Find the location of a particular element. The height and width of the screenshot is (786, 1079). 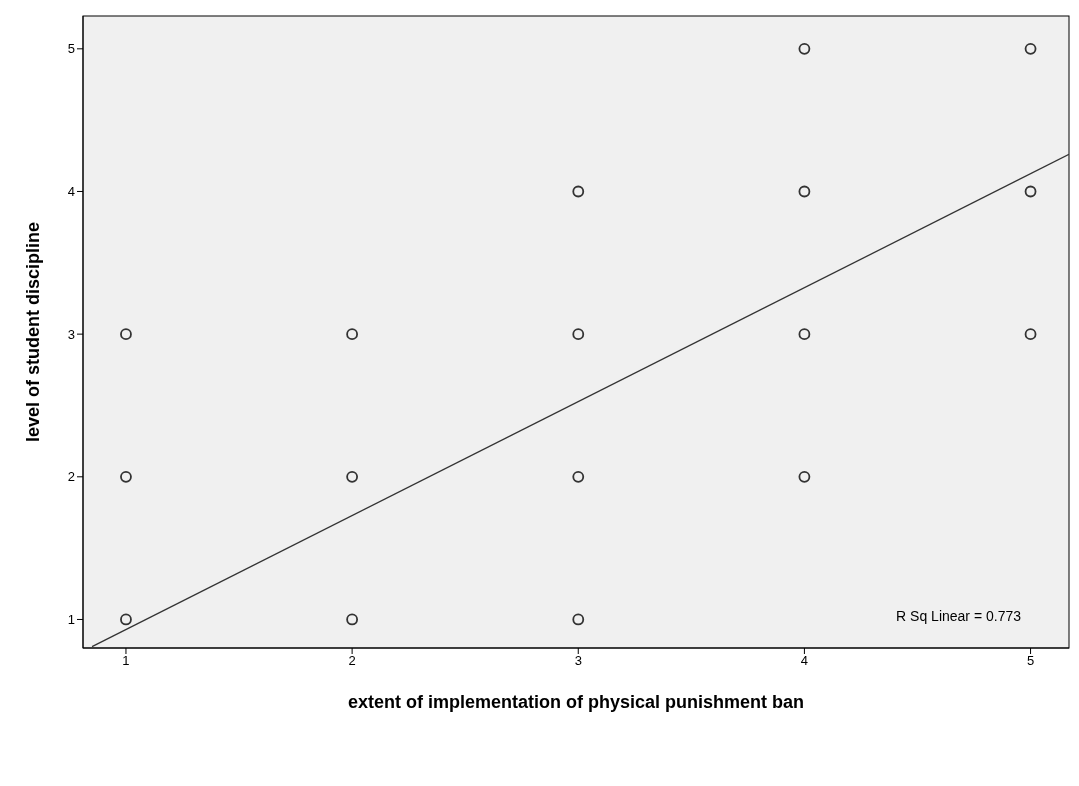

y-tick-label: 2 is located at coordinates (71, 477).